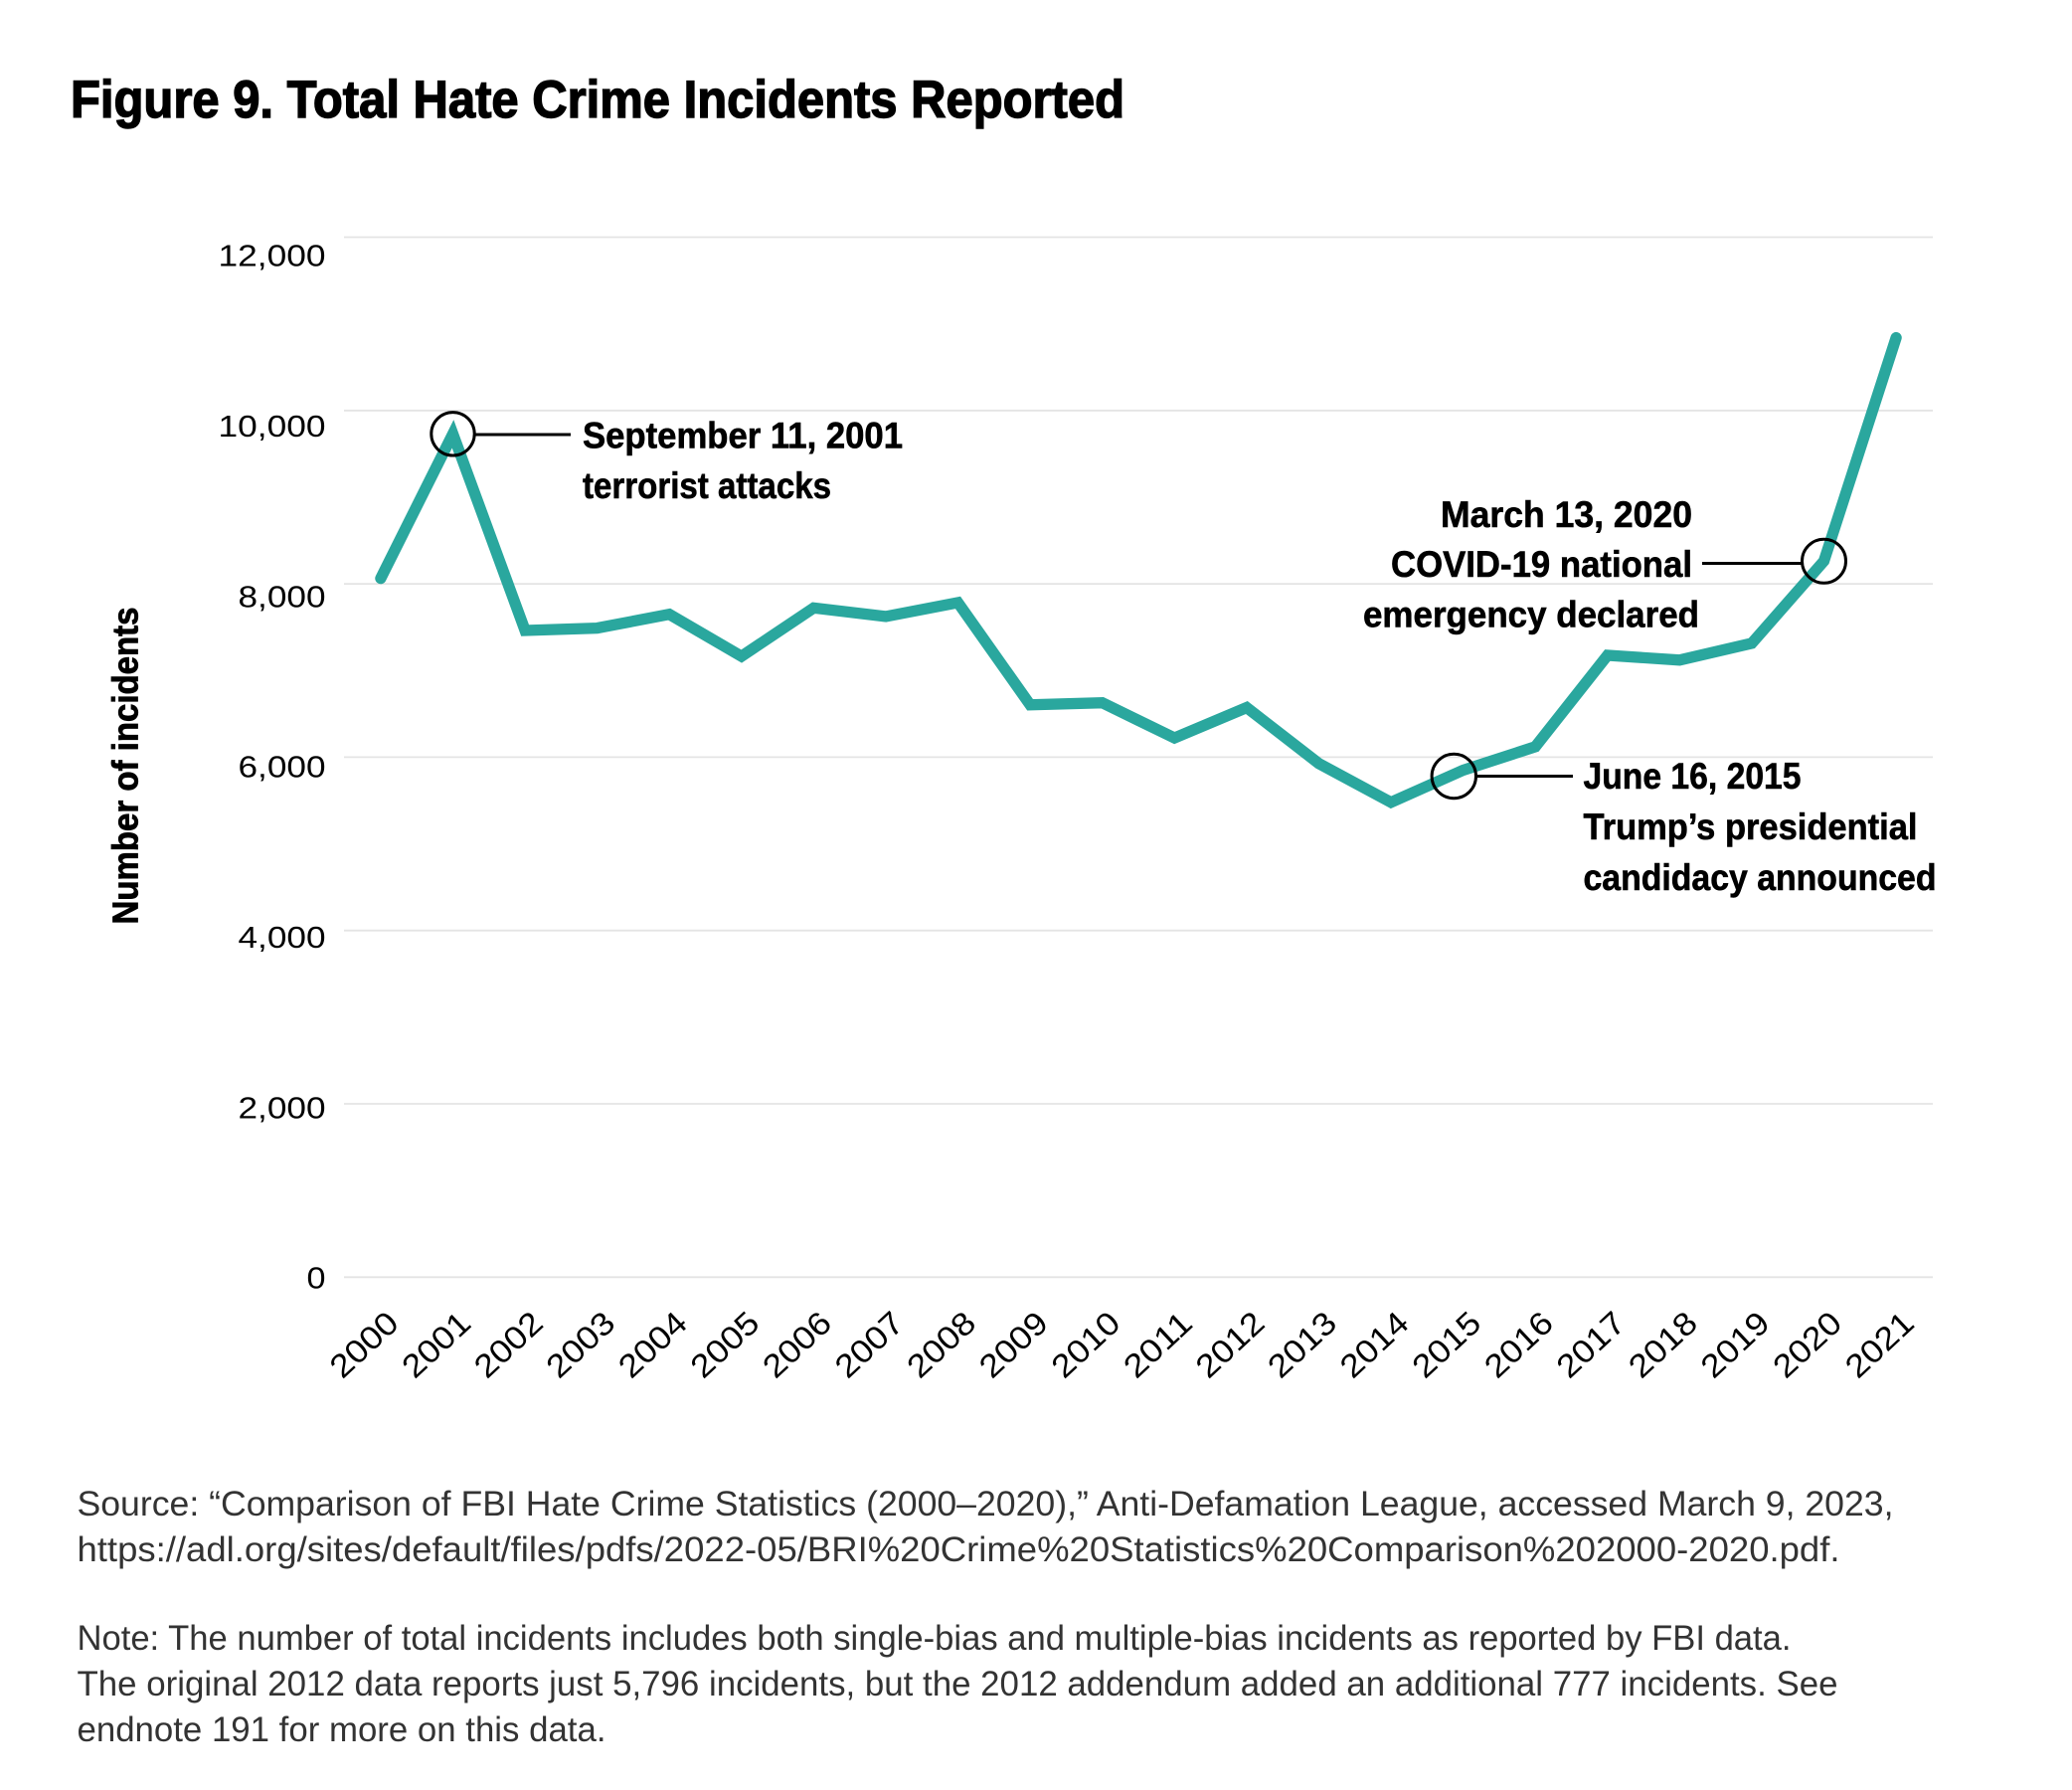  Describe the element at coordinates (1760, 877) in the screenshot. I see `svg-text: candidacy announced` at that location.